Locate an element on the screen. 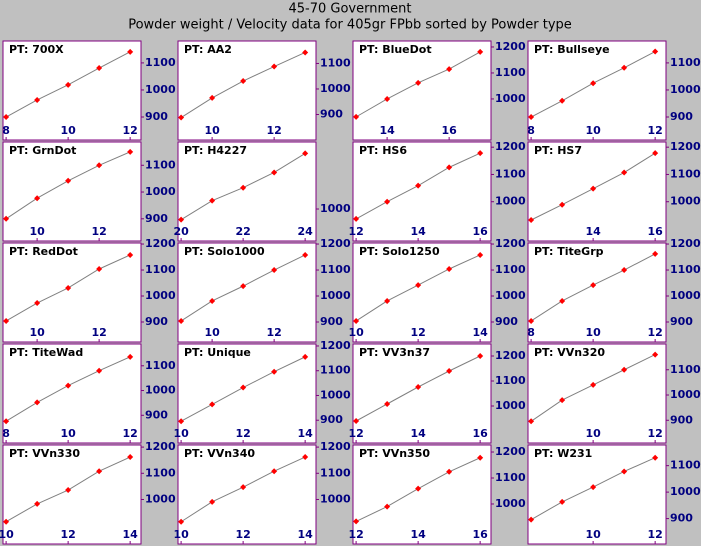 The image size is (701, 546). panel-title: PT: 700X is located at coordinates (36, 49).